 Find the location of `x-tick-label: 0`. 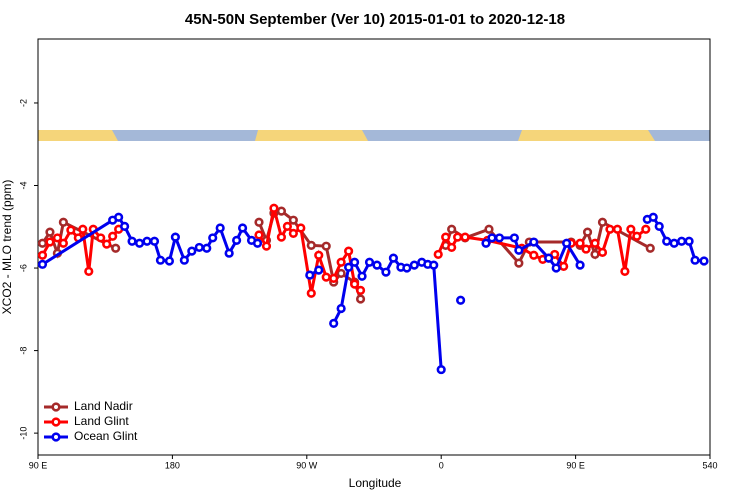

x-tick-label: 0 is located at coordinates (441, 465).